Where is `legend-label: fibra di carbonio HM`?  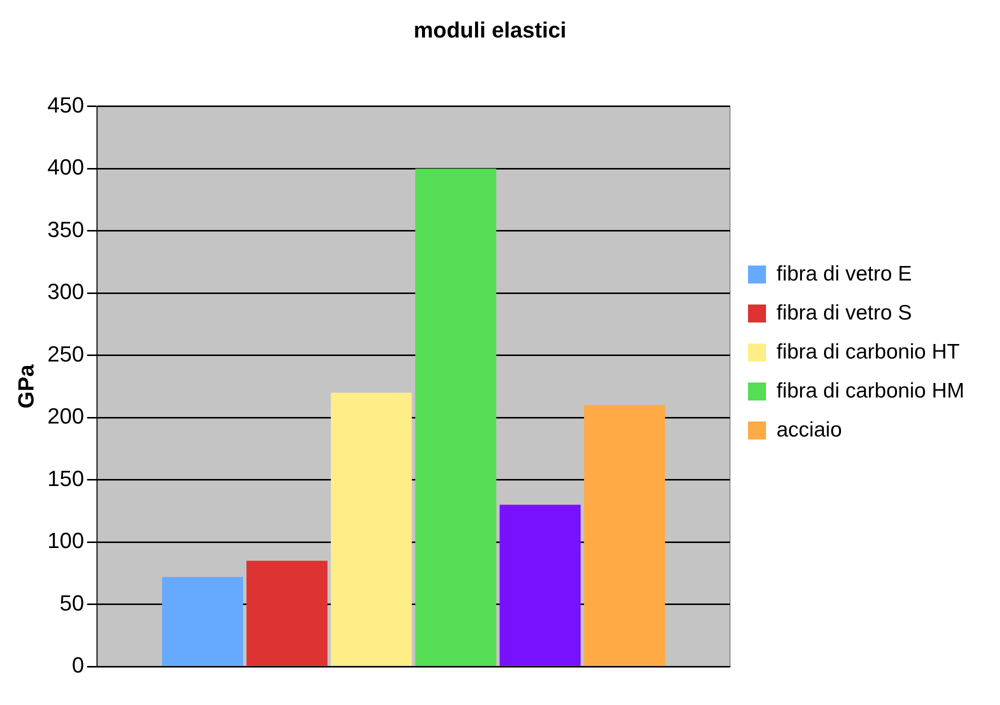 legend-label: fibra di carbonio HM is located at coordinates (870, 390).